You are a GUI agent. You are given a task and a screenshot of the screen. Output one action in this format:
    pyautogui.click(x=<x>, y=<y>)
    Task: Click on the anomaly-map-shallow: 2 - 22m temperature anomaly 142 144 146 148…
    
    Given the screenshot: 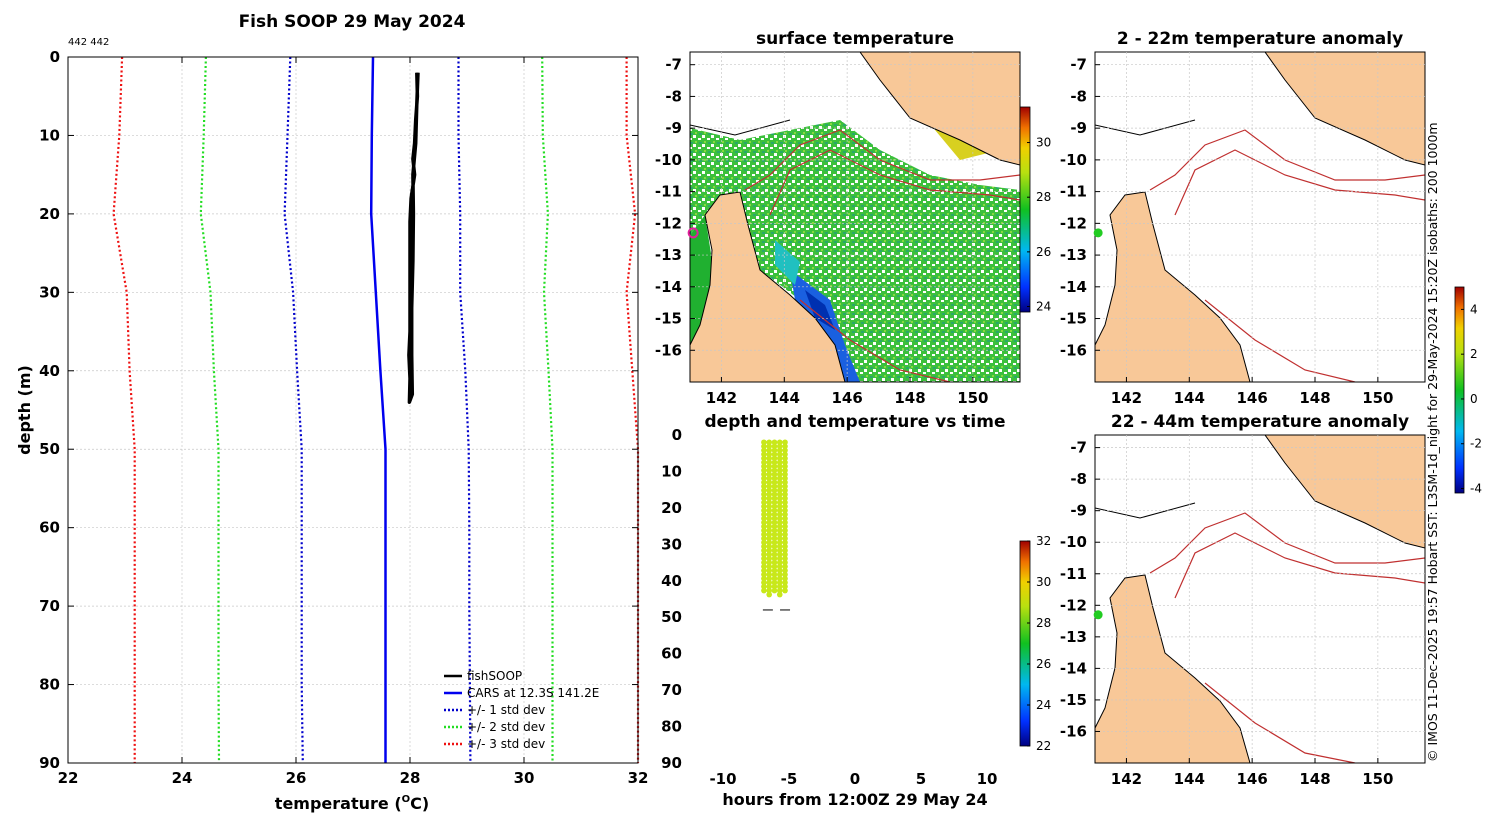 What is the action you would take?
    pyautogui.click(x=1243, y=218)
    